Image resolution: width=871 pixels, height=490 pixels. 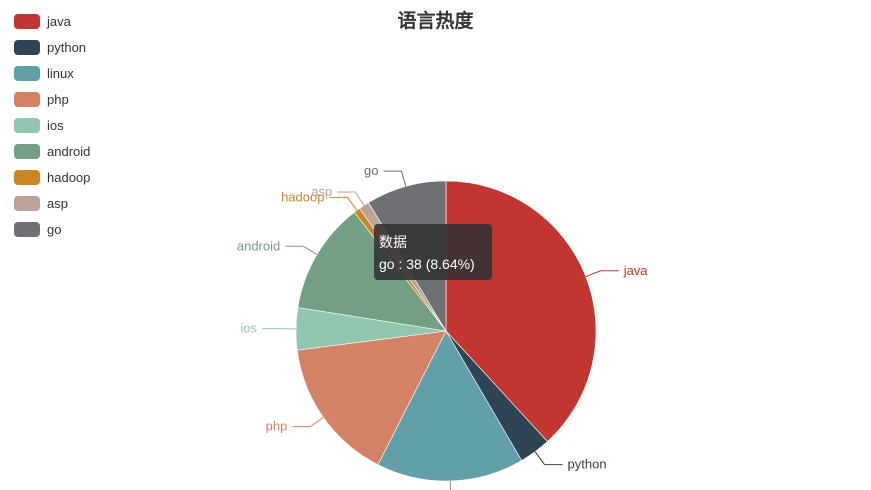 I want to click on legend-label: linux, so click(x=60, y=73).